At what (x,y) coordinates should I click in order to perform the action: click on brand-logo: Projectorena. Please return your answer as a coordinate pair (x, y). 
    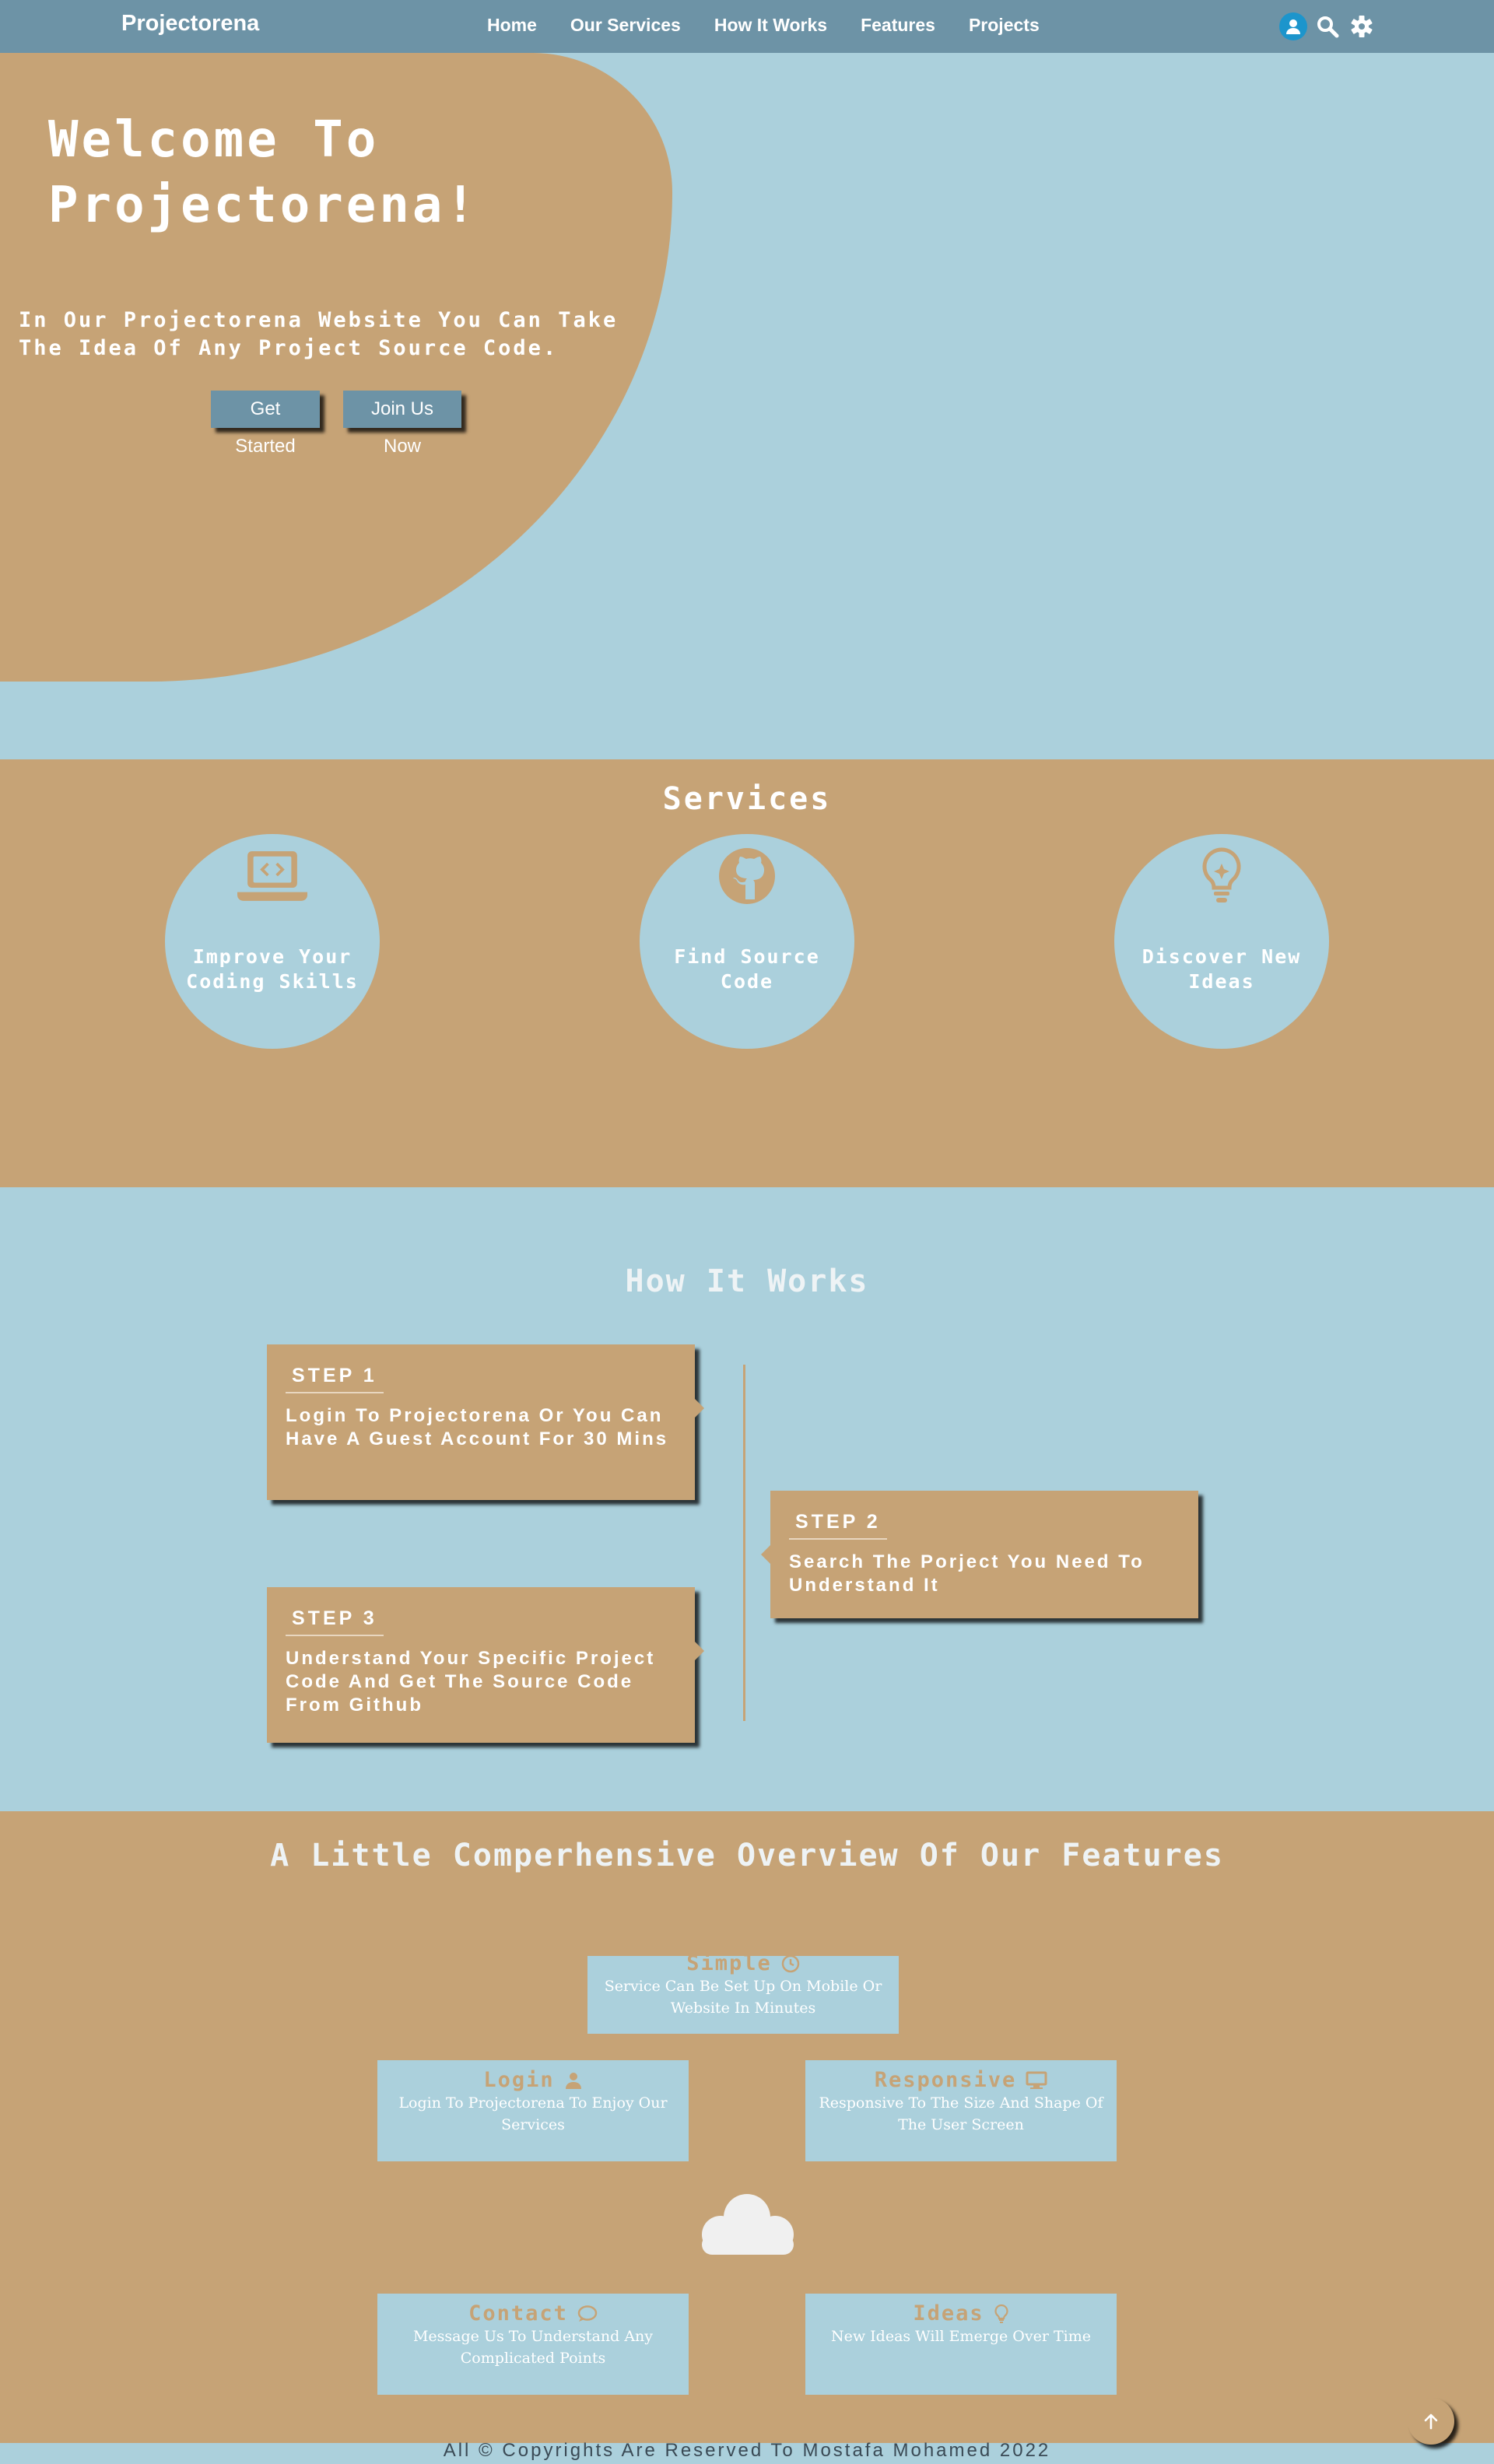
    Looking at the image, I should click on (190, 23).